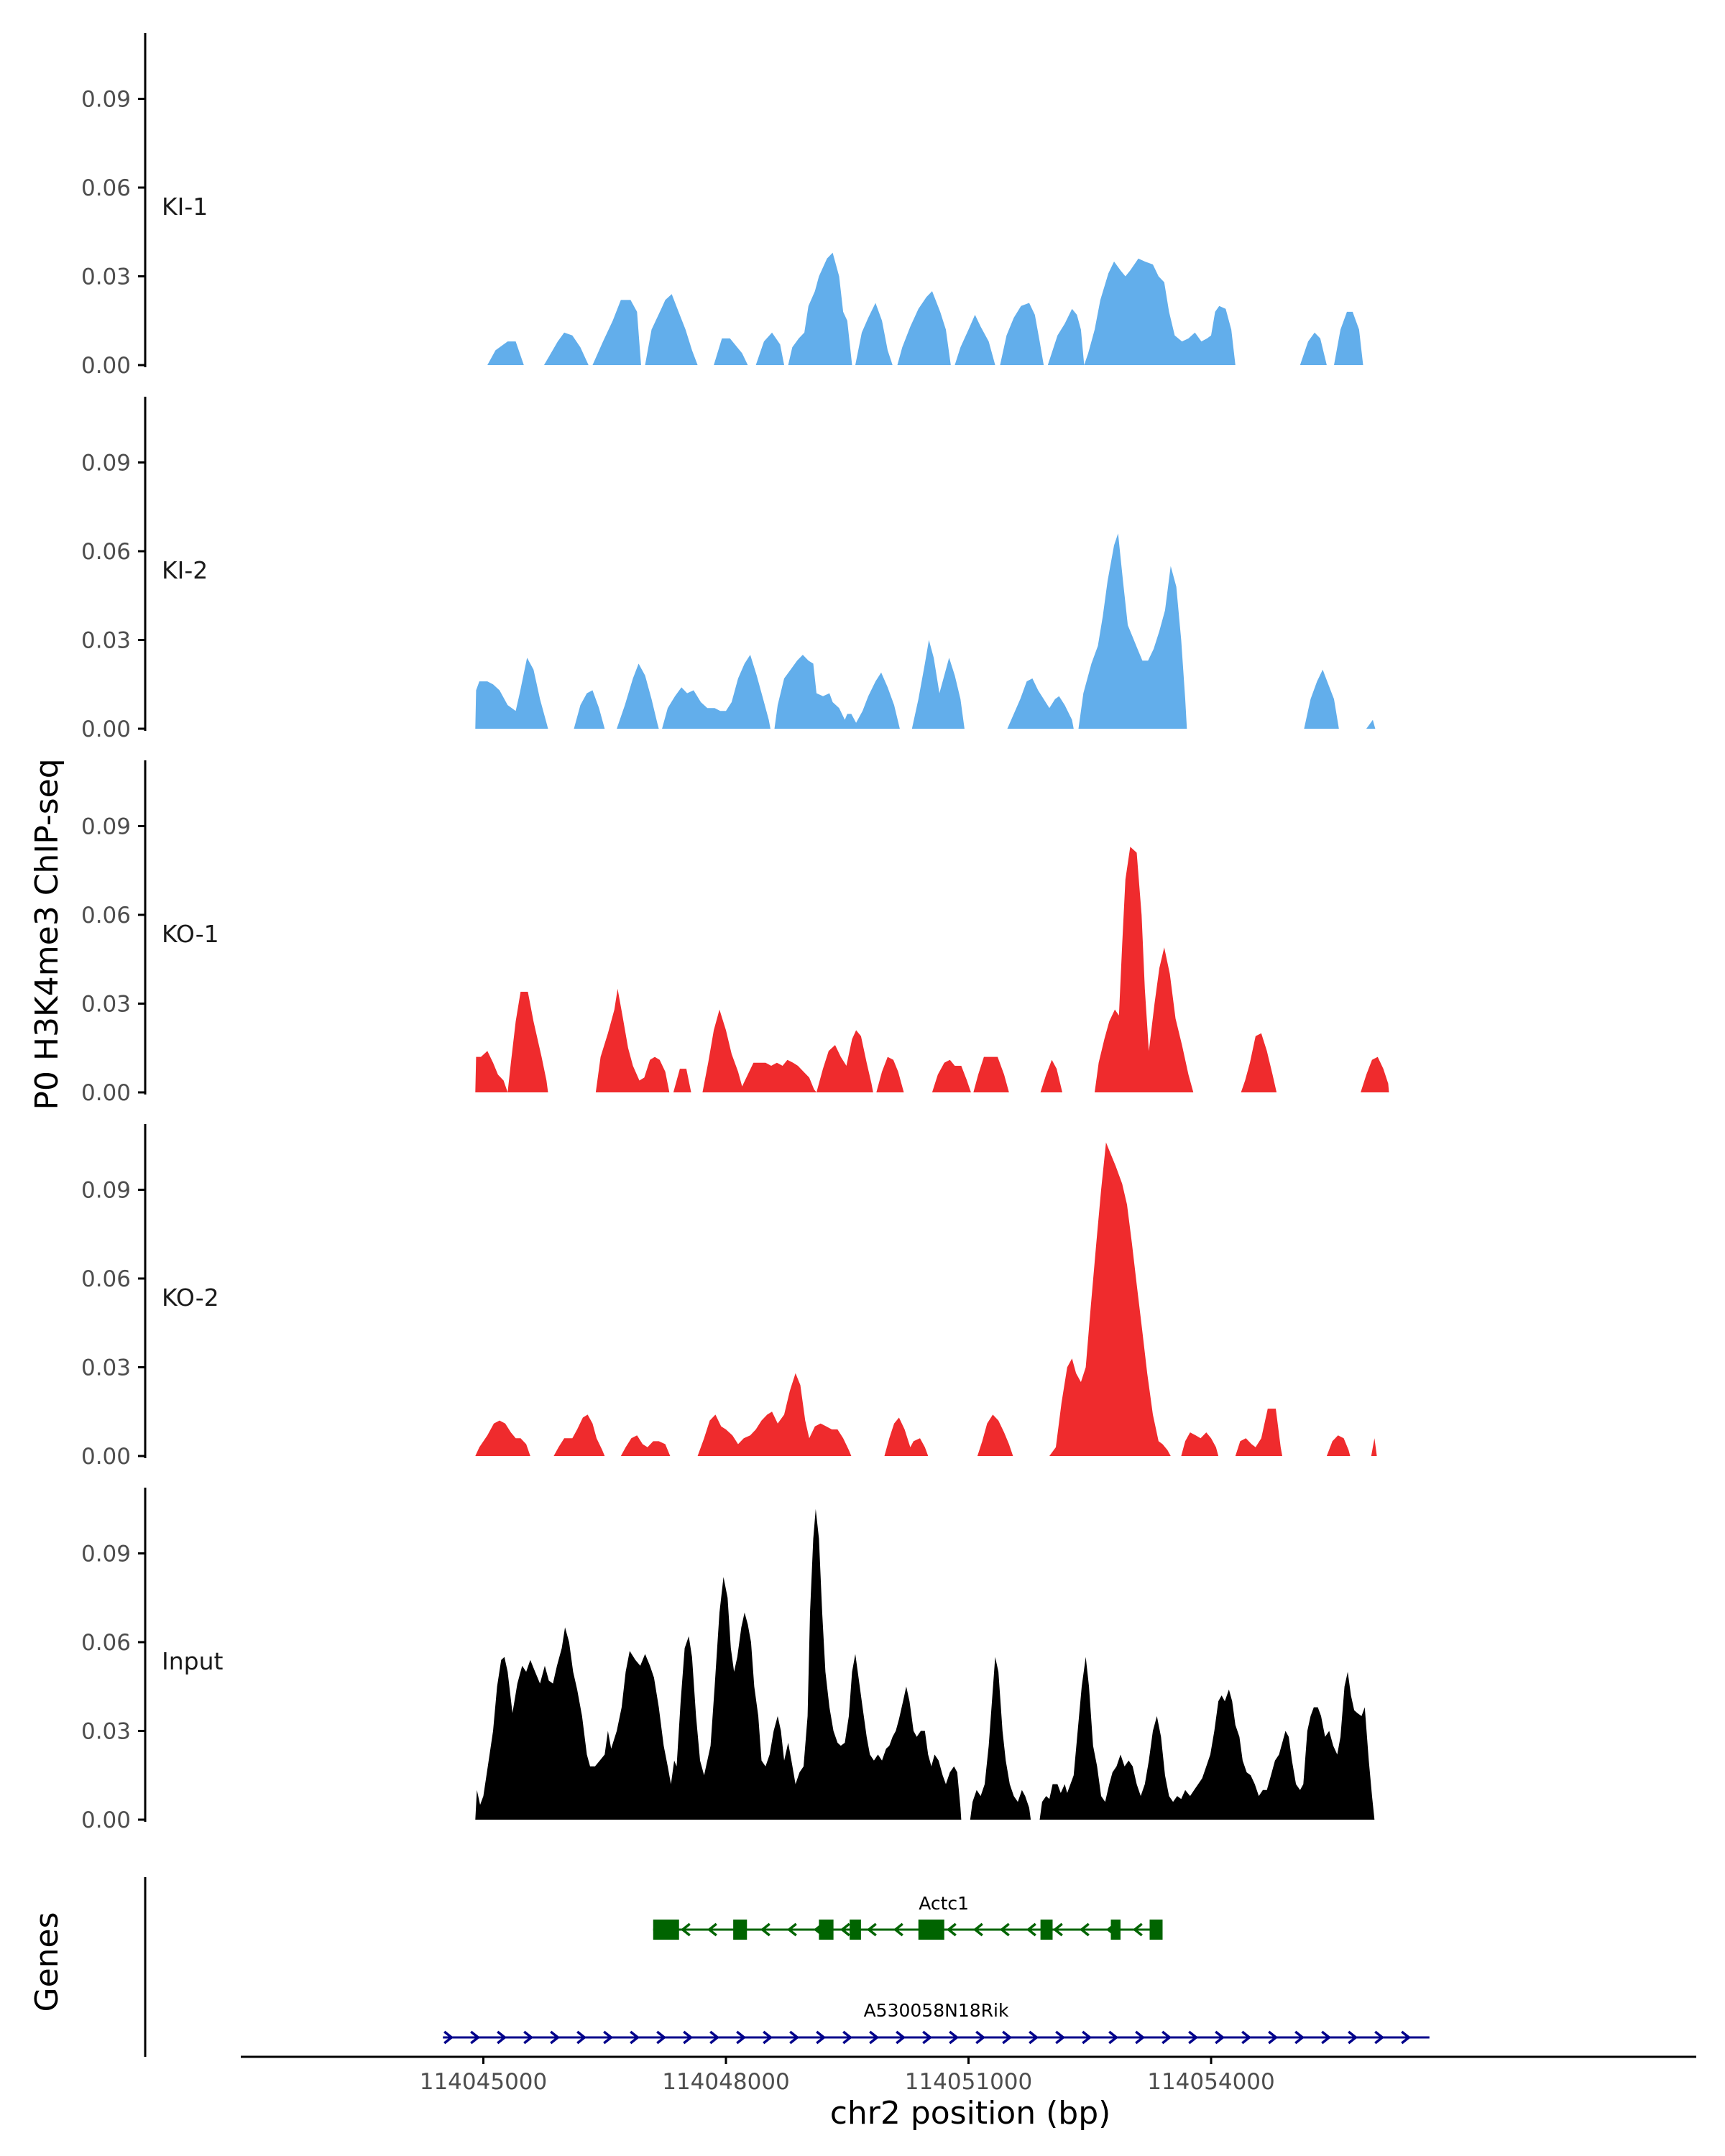  I want to click on gene-label-actc1: Actc1, so click(944, 1904).